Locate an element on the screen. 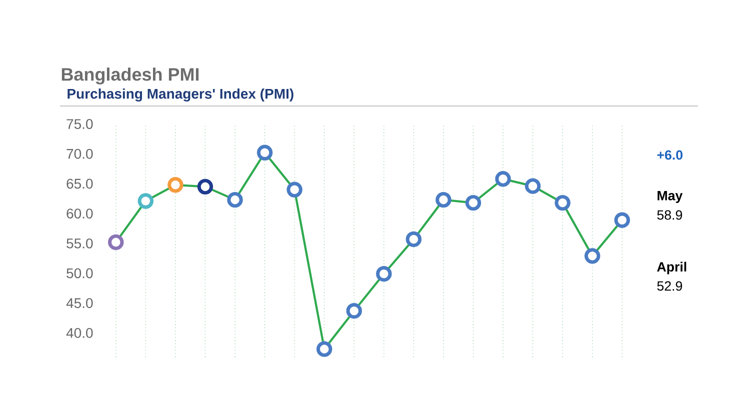 This screenshot has width=750, height=393. text: May is located at coordinates (670, 197).